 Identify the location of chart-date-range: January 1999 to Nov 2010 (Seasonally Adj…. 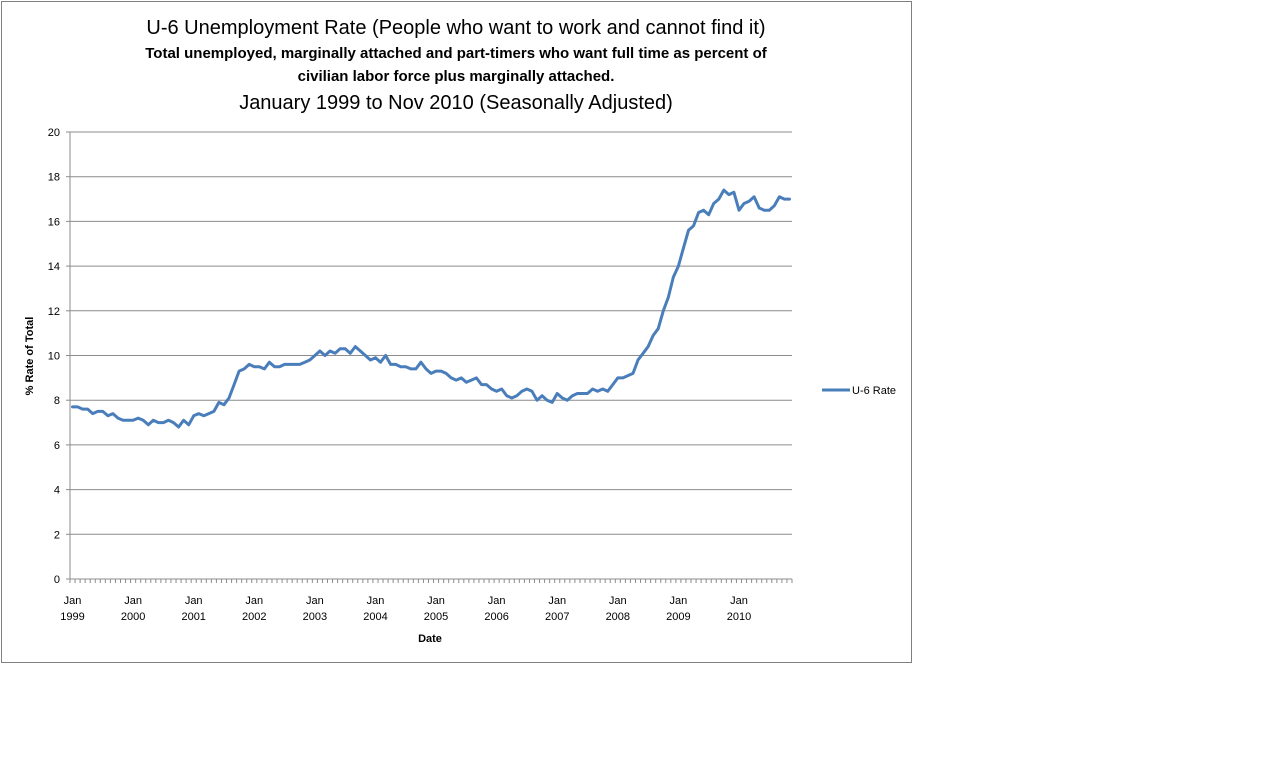
(456, 103).